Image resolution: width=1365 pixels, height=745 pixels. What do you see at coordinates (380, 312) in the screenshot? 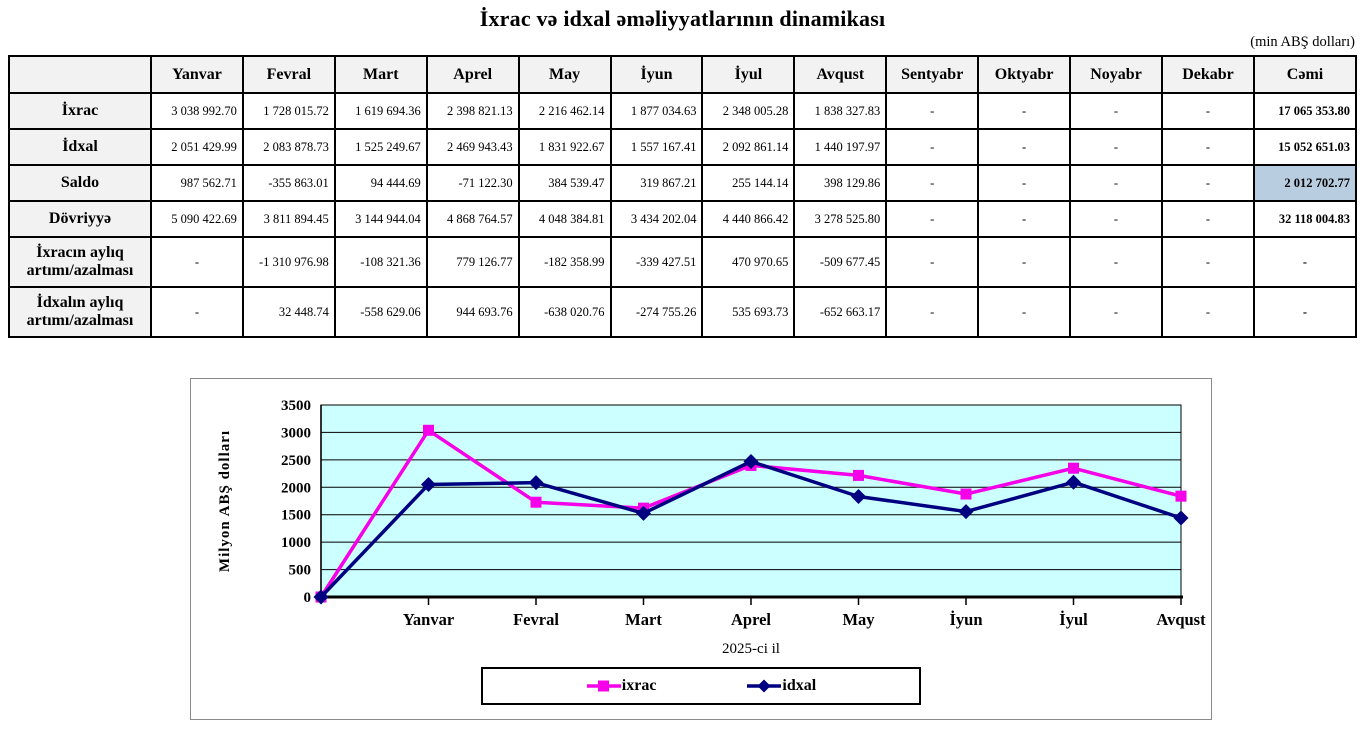
I see `table-cell: -558 629.06` at bounding box center [380, 312].